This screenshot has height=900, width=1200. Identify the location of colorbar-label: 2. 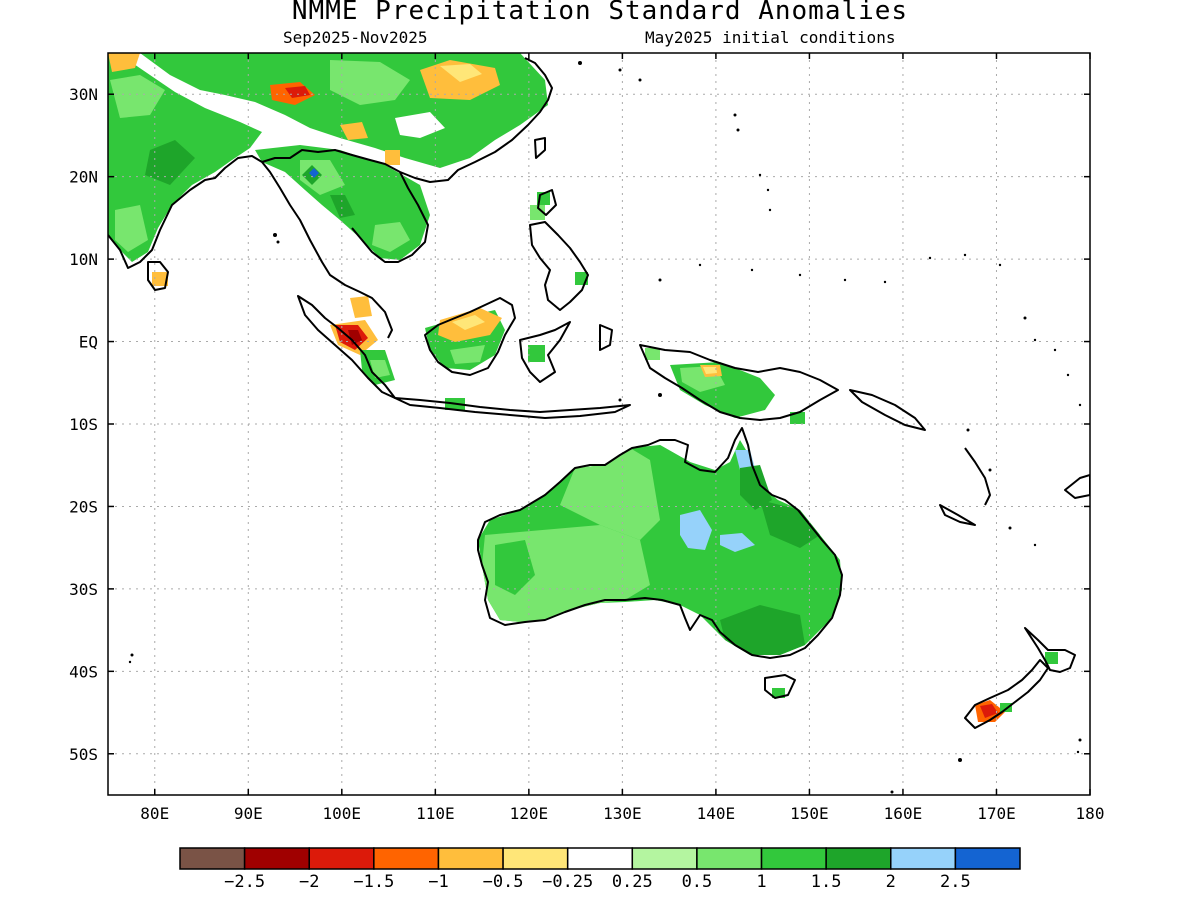
(890, 882).